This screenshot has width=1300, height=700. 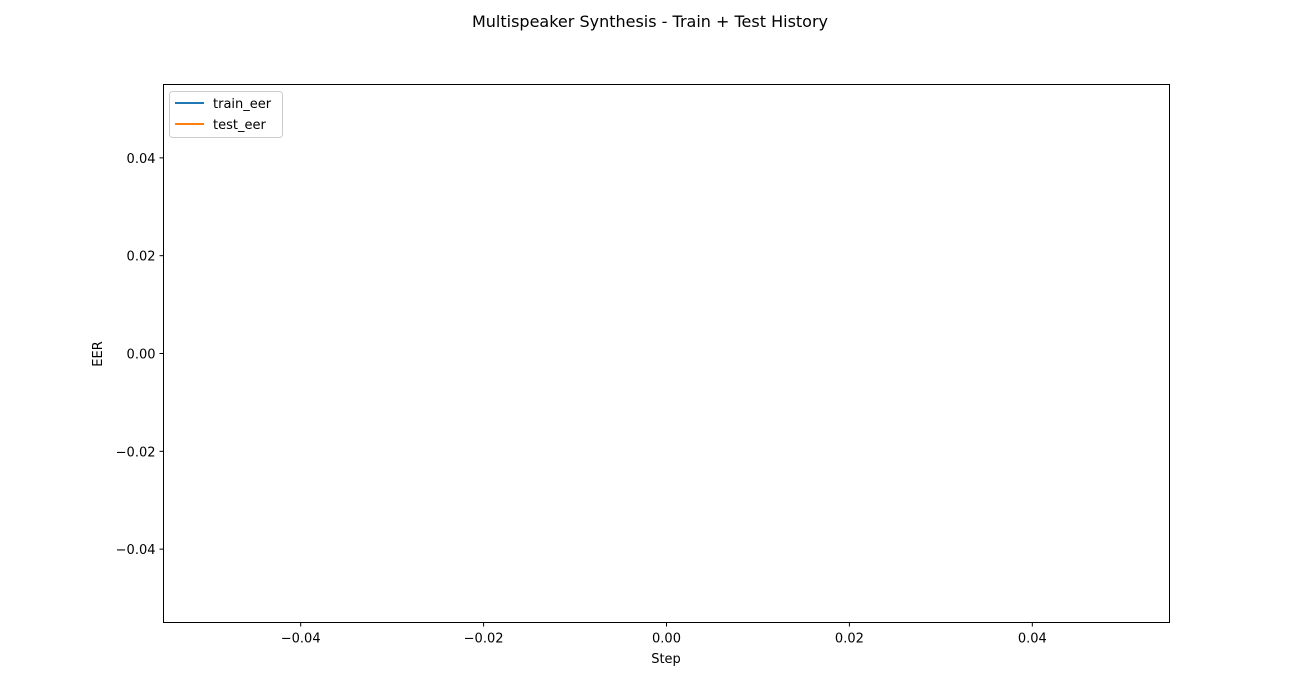 What do you see at coordinates (666, 639) in the screenshot?
I see `x-tick-label: 0.00` at bounding box center [666, 639].